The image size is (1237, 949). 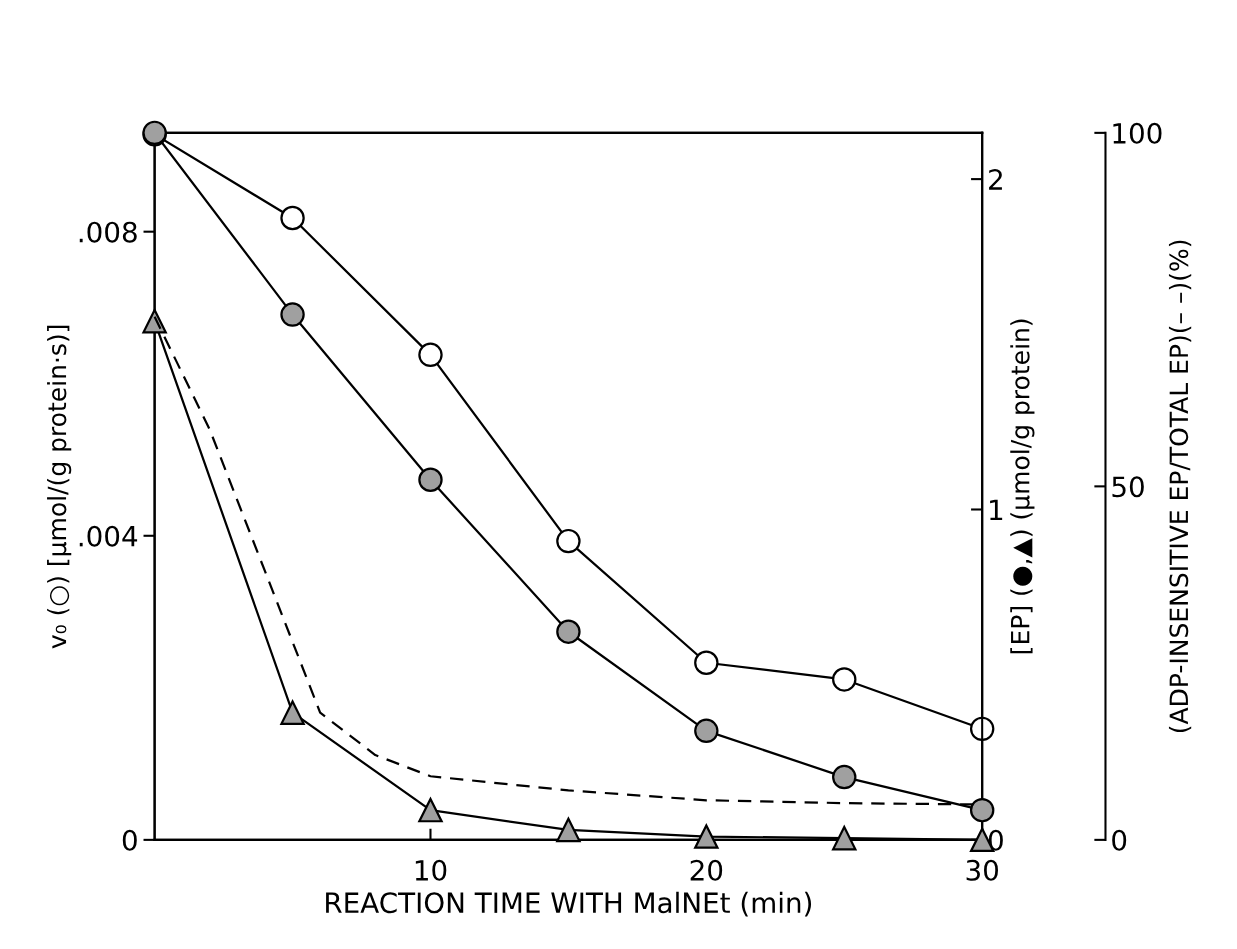 I want to click on x-tick-label: 30, so click(x=982, y=870).